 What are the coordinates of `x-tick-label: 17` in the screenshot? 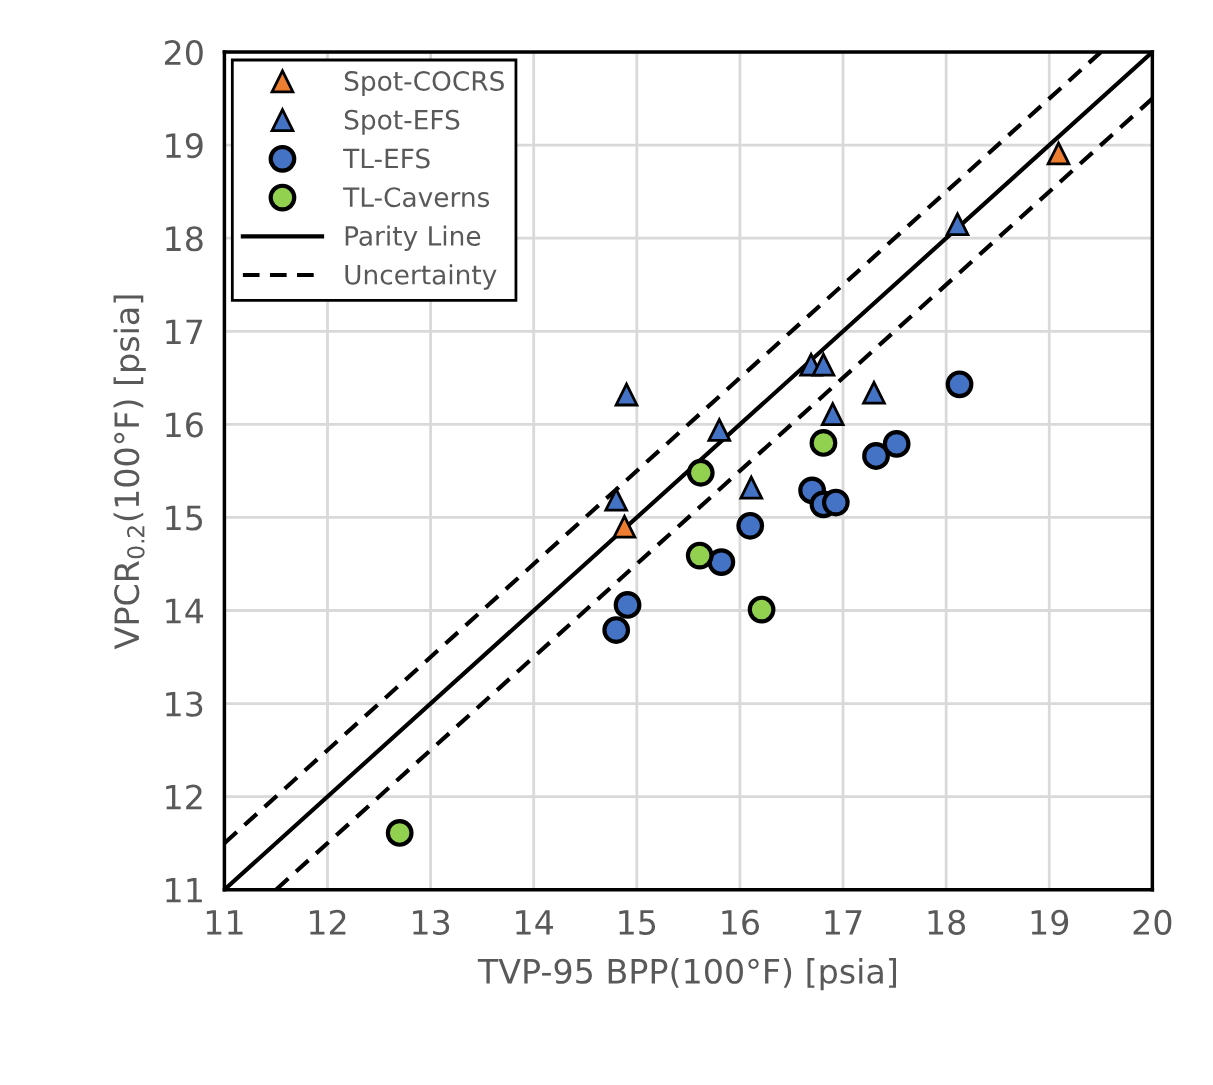 It's located at (843, 922).